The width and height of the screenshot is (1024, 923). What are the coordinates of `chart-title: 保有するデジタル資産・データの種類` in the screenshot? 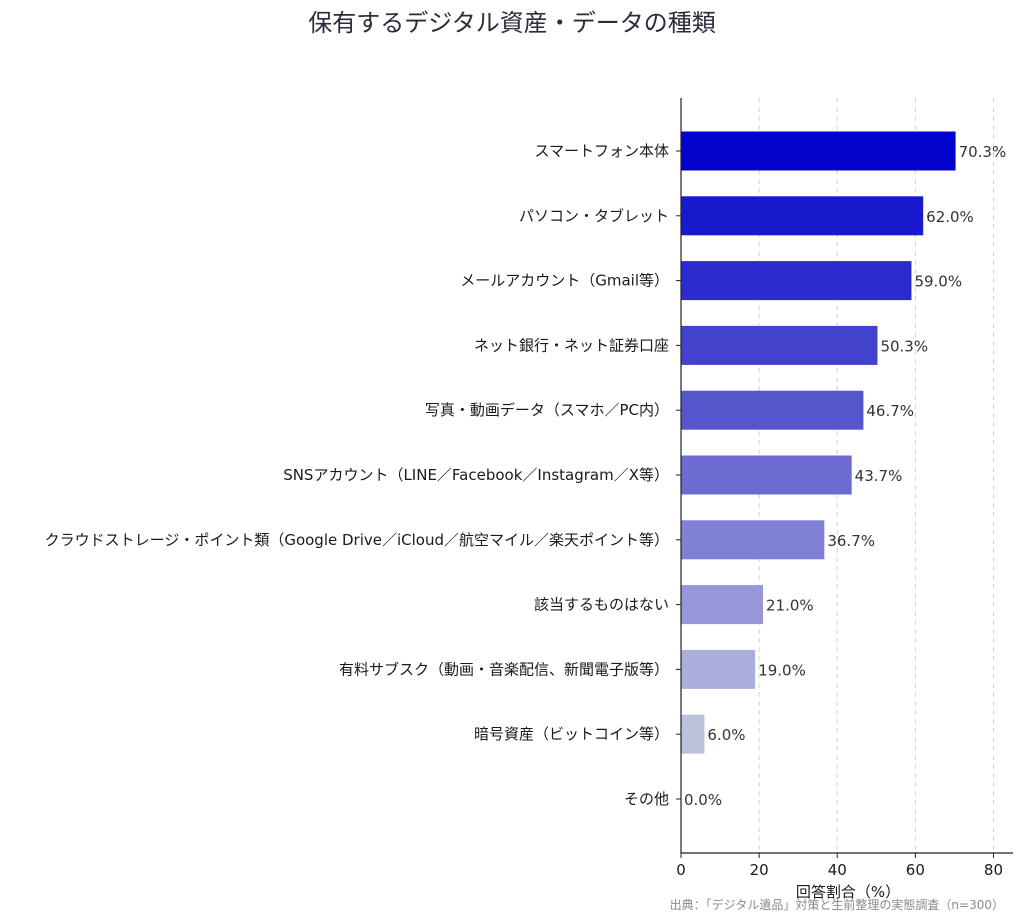 It's located at (512, 23).